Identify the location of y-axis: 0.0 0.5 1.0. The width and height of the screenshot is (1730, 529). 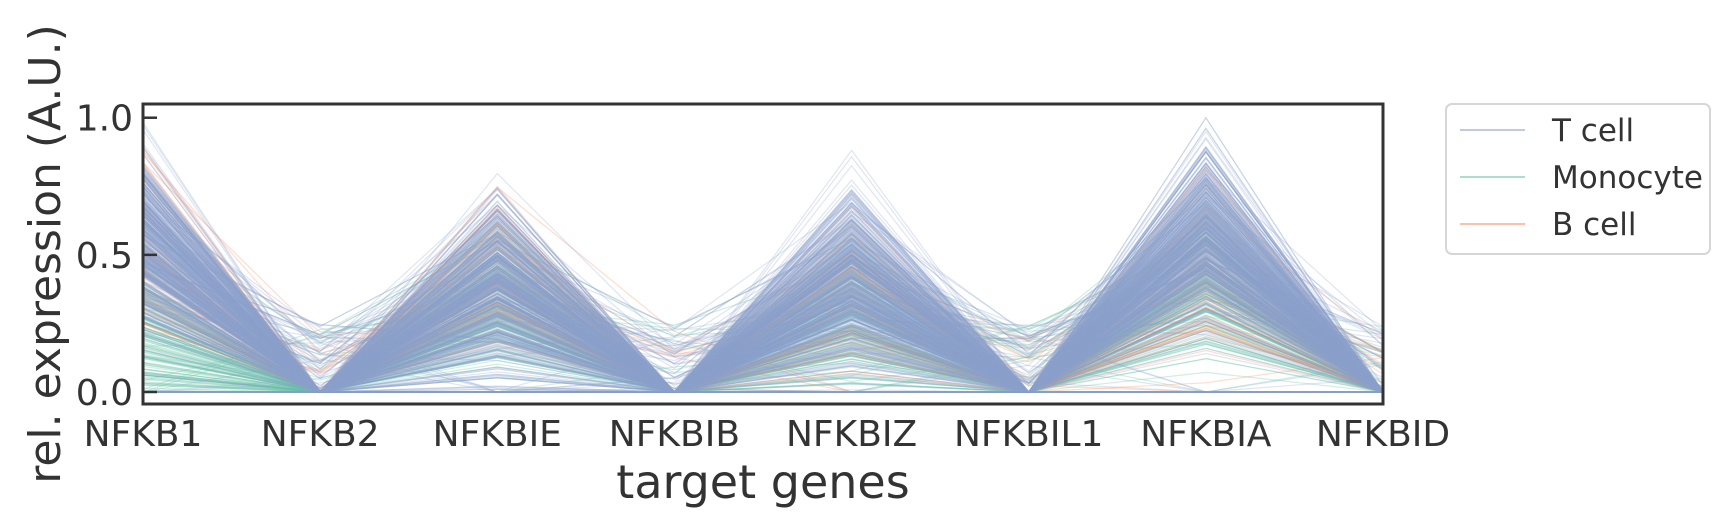
(116, 256).